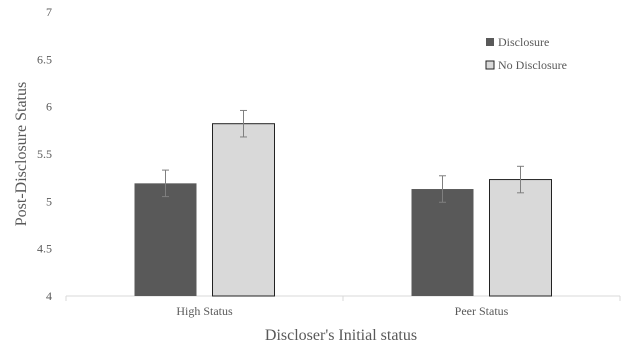 This screenshot has height=346, width=624. Describe the element at coordinates (341, 335) in the screenshot. I see `x-axis-title: Discloser's Initial status` at that location.